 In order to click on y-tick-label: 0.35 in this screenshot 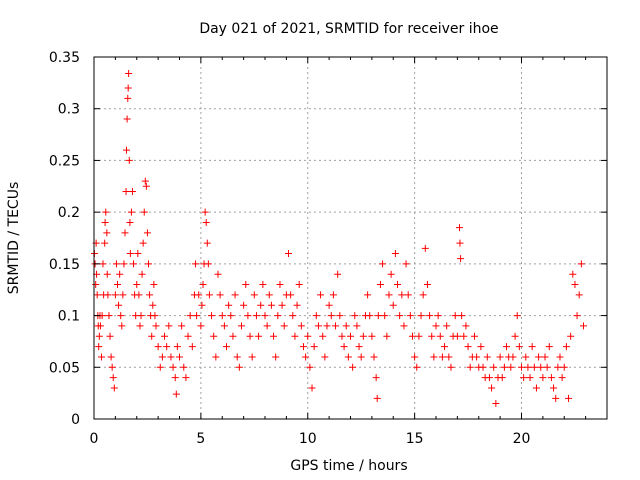, I will do `click(64, 58)`.